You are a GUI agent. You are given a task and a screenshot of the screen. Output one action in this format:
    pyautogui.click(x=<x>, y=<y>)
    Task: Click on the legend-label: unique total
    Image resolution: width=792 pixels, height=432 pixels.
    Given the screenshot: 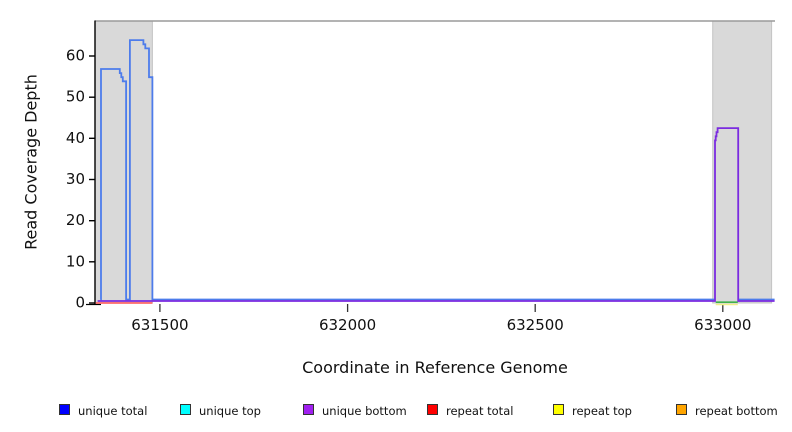 What is the action you would take?
    pyautogui.click(x=113, y=410)
    